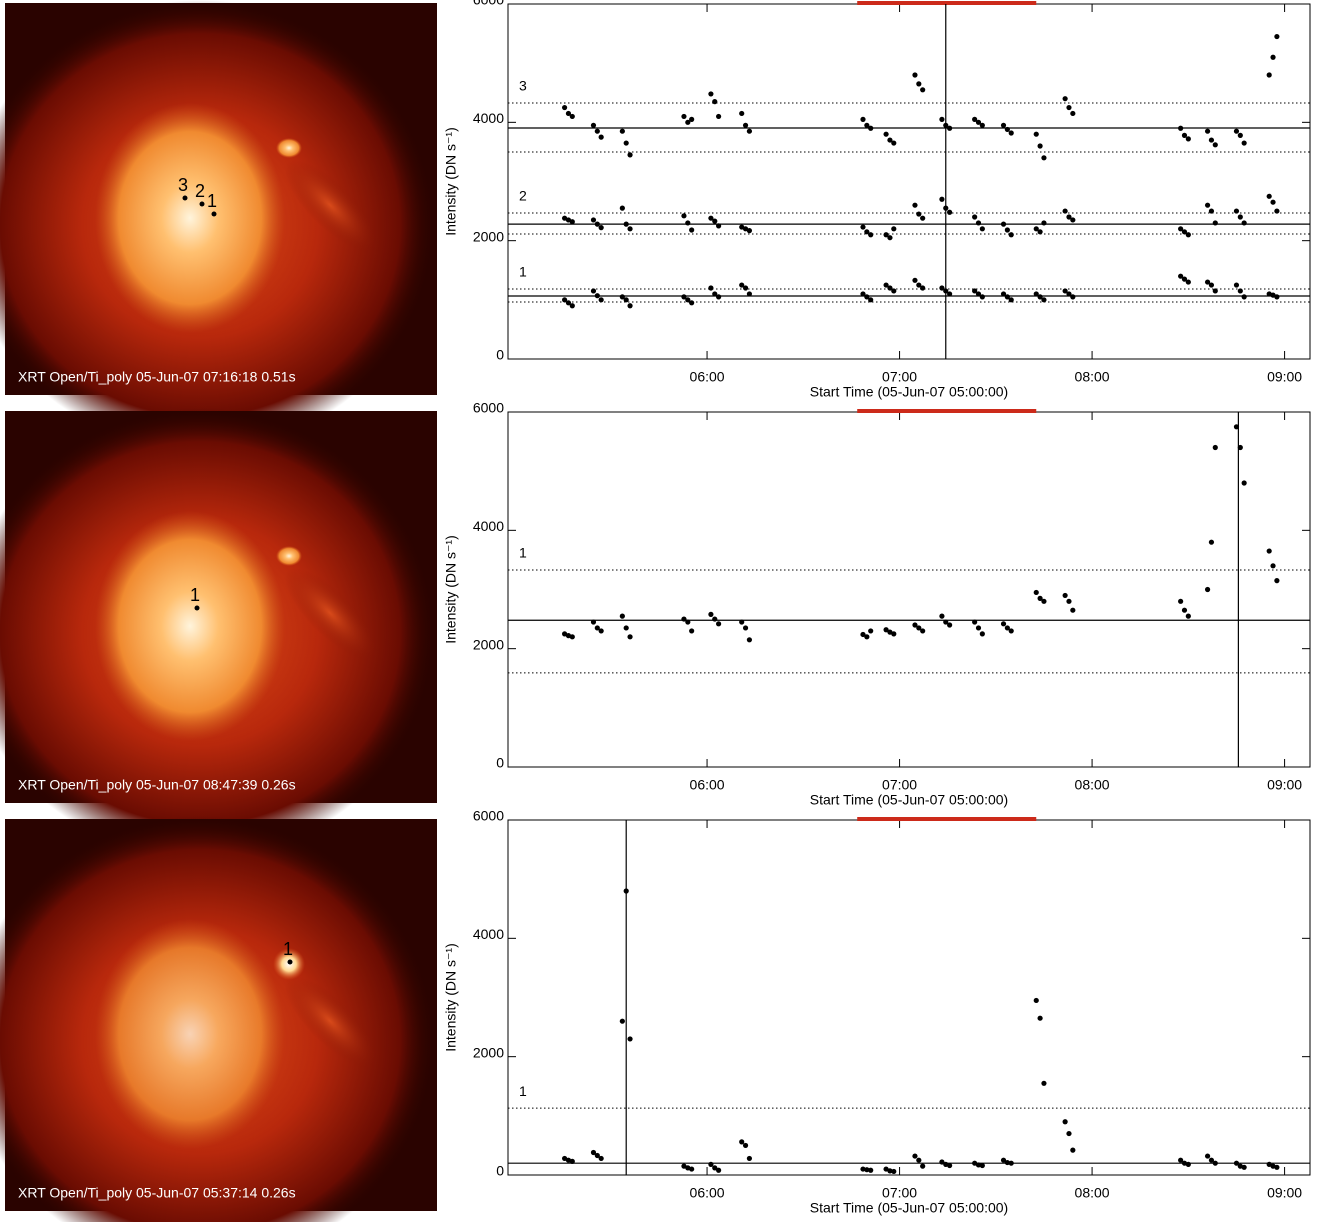  What do you see at coordinates (451, 997) in the screenshot?
I see `y-axis-label: Intensity (DN s⁻¹)` at bounding box center [451, 997].